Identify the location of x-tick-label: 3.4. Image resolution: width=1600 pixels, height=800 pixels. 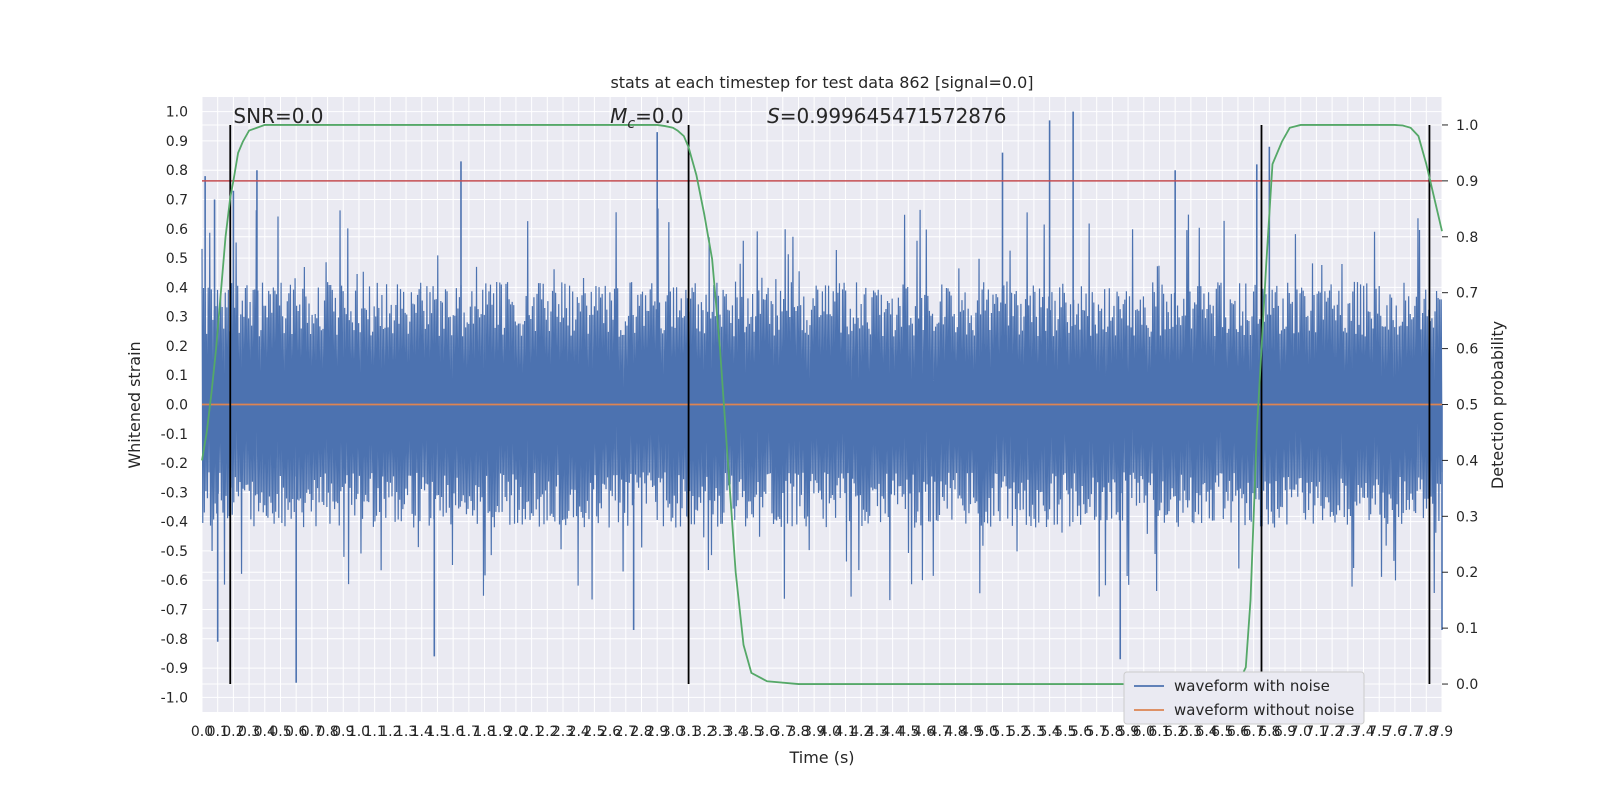
(736, 732).